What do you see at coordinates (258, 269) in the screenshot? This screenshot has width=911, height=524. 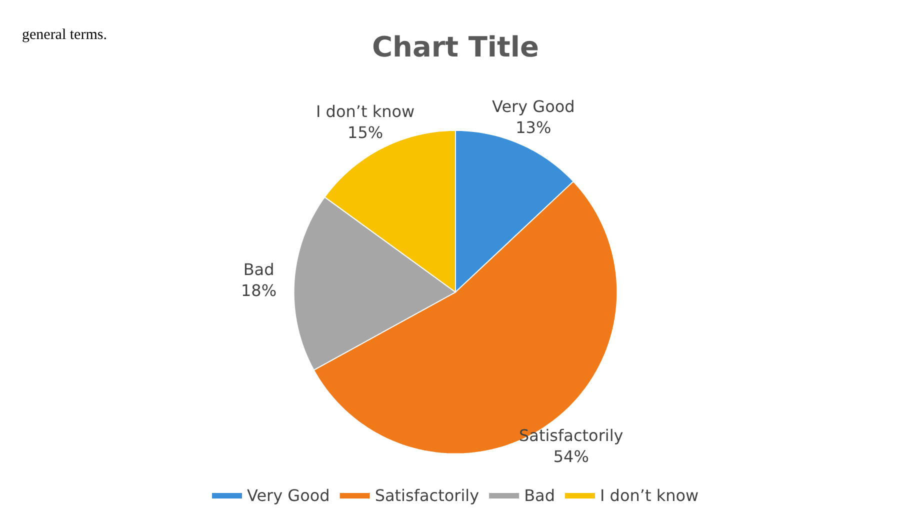 I see `slice-label: Bad` at bounding box center [258, 269].